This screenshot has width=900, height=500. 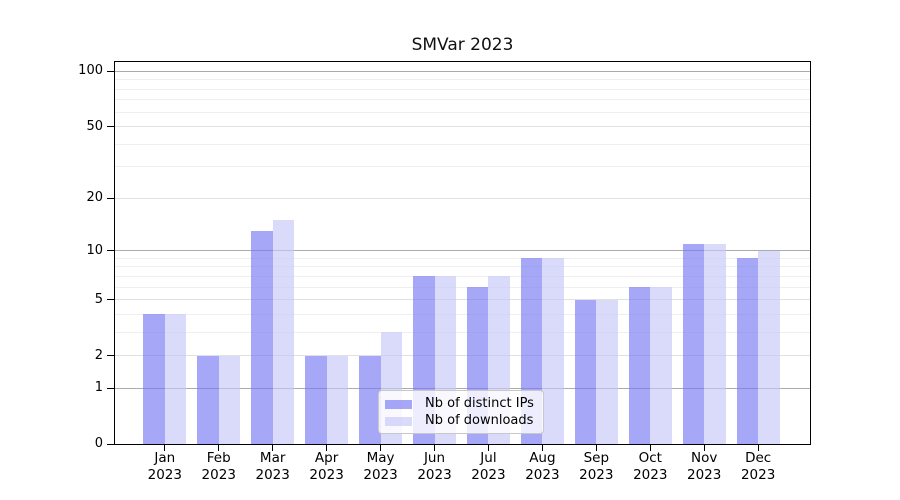 What do you see at coordinates (585, 372) in the screenshot?
I see `bar-distinct-ips-sep` at bounding box center [585, 372].